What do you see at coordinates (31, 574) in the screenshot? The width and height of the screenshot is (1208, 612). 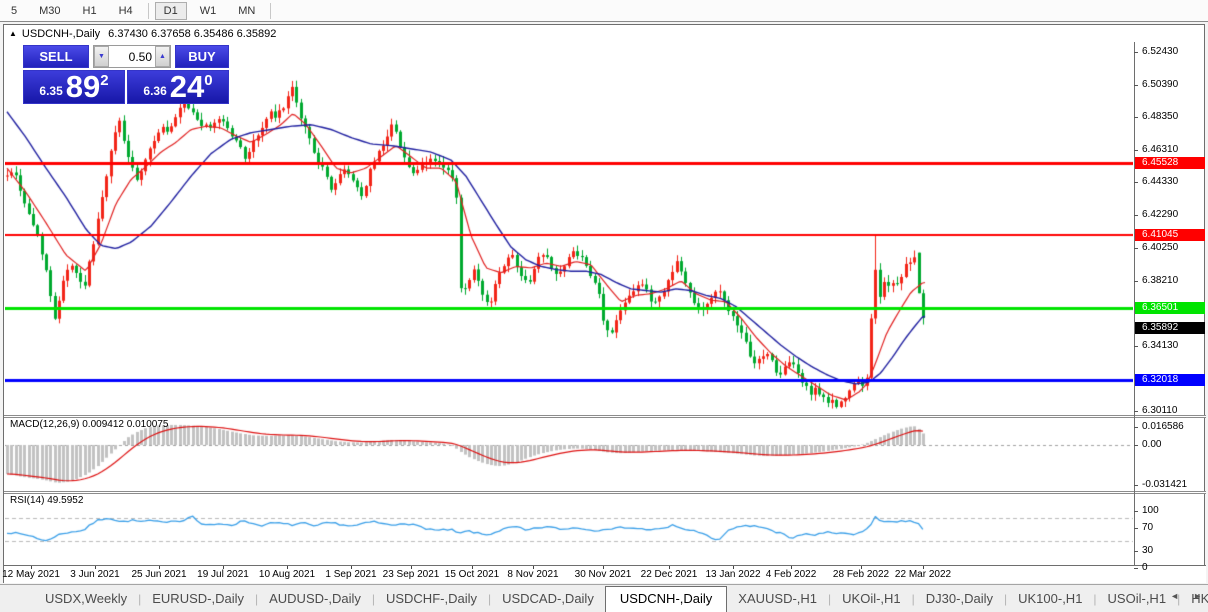 I see `time-axis-label: 12 May 2021` at bounding box center [31, 574].